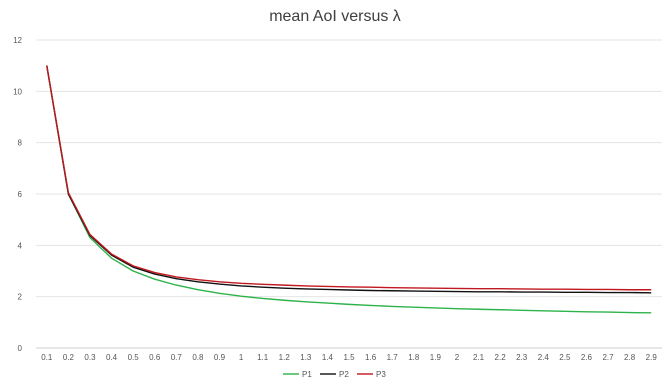 Image resolution: width=670 pixels, height=385 pixels. What do you see at coordinates (155, 357) in the screenshot?
I see `x-tick-label: 0.6` at bounding box center [155, 357].